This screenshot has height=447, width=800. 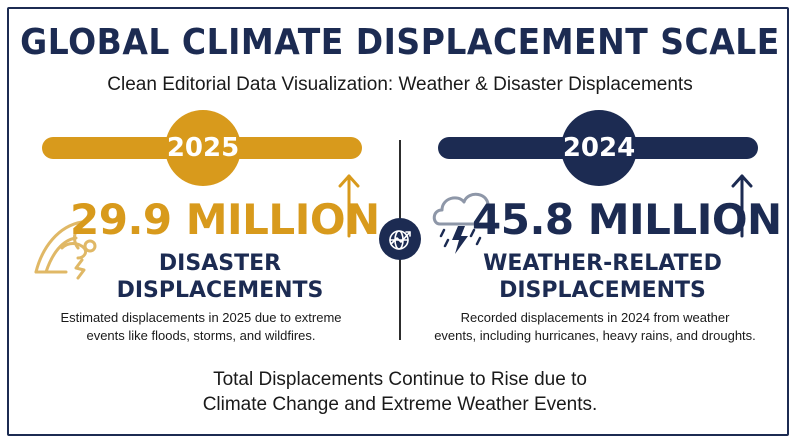 I want to click on category-label-disaster: DISASTER DISPLACEMENTS, so click(x=220, y=277).